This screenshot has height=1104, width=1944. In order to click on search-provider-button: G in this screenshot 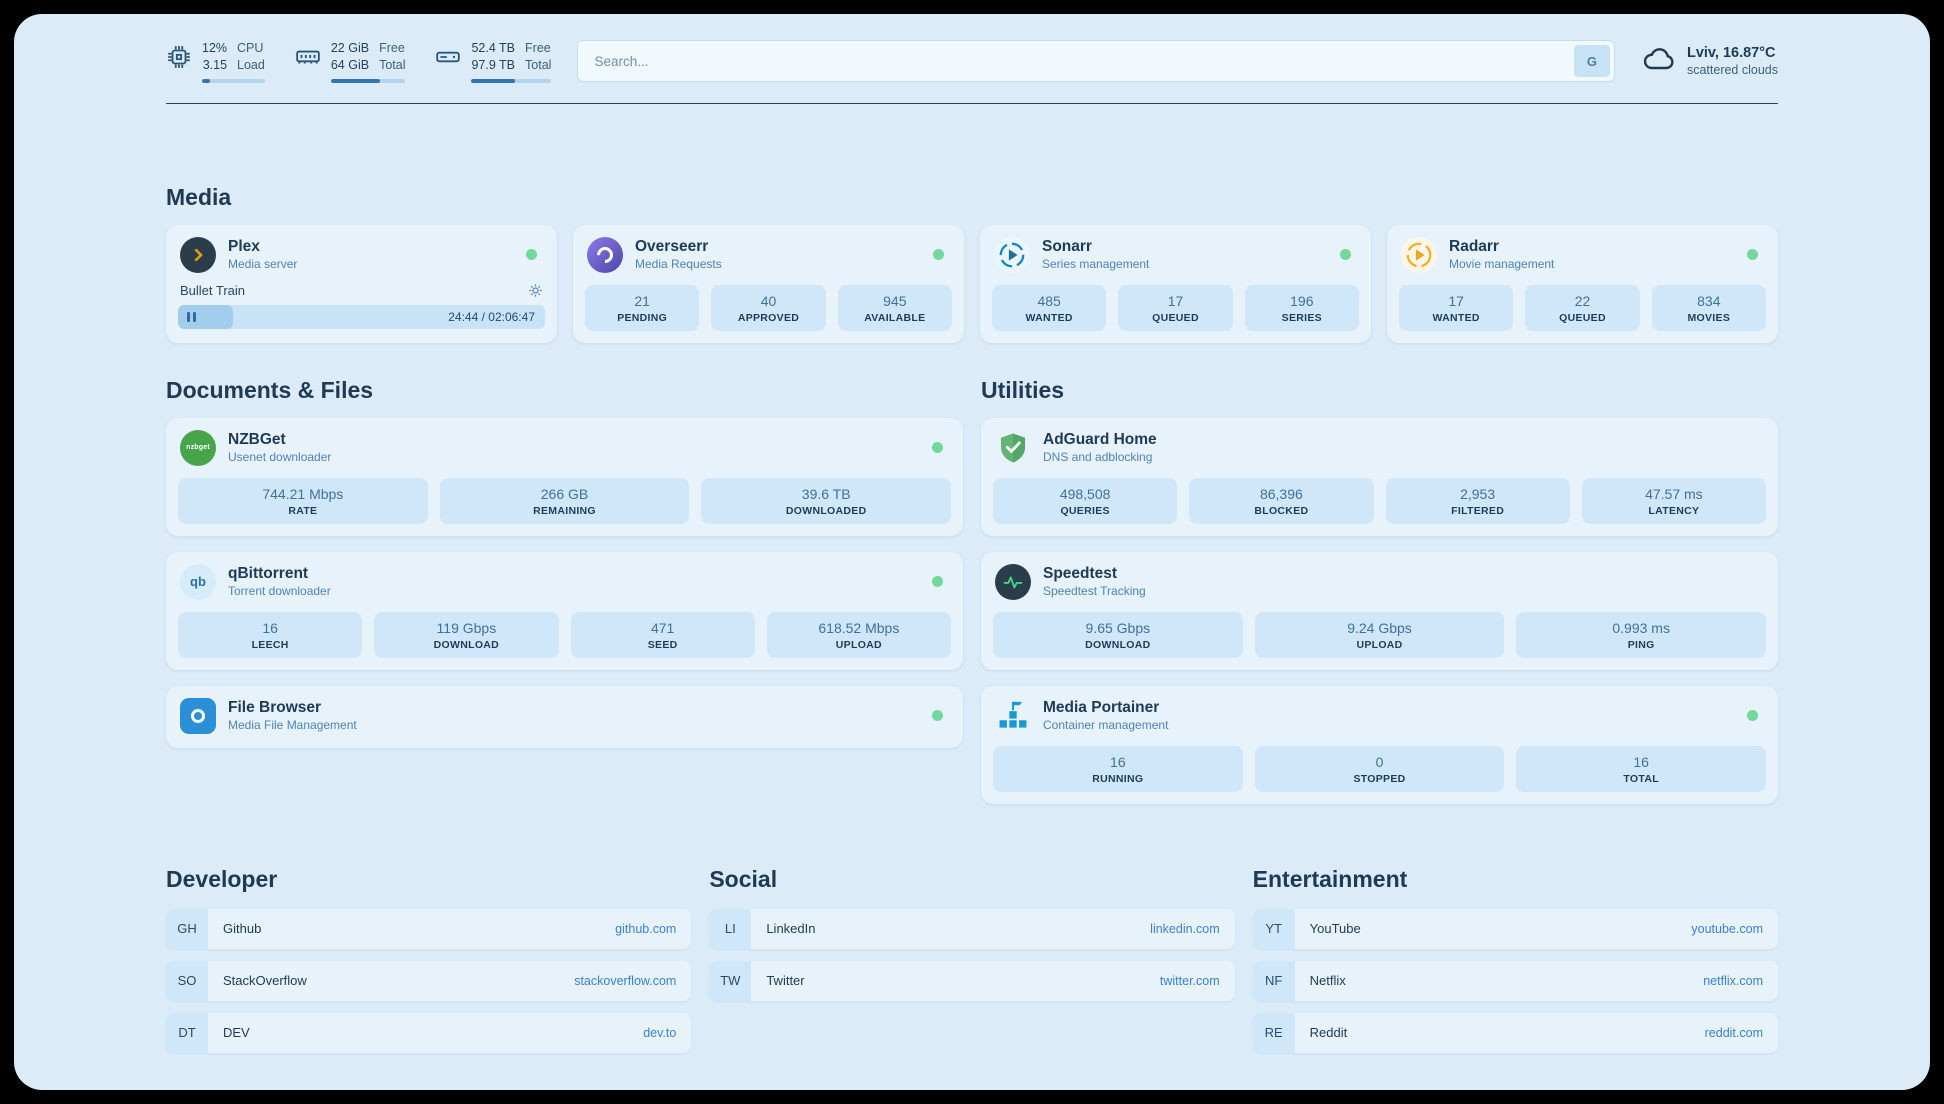, I will do `click(1591, 61)`.